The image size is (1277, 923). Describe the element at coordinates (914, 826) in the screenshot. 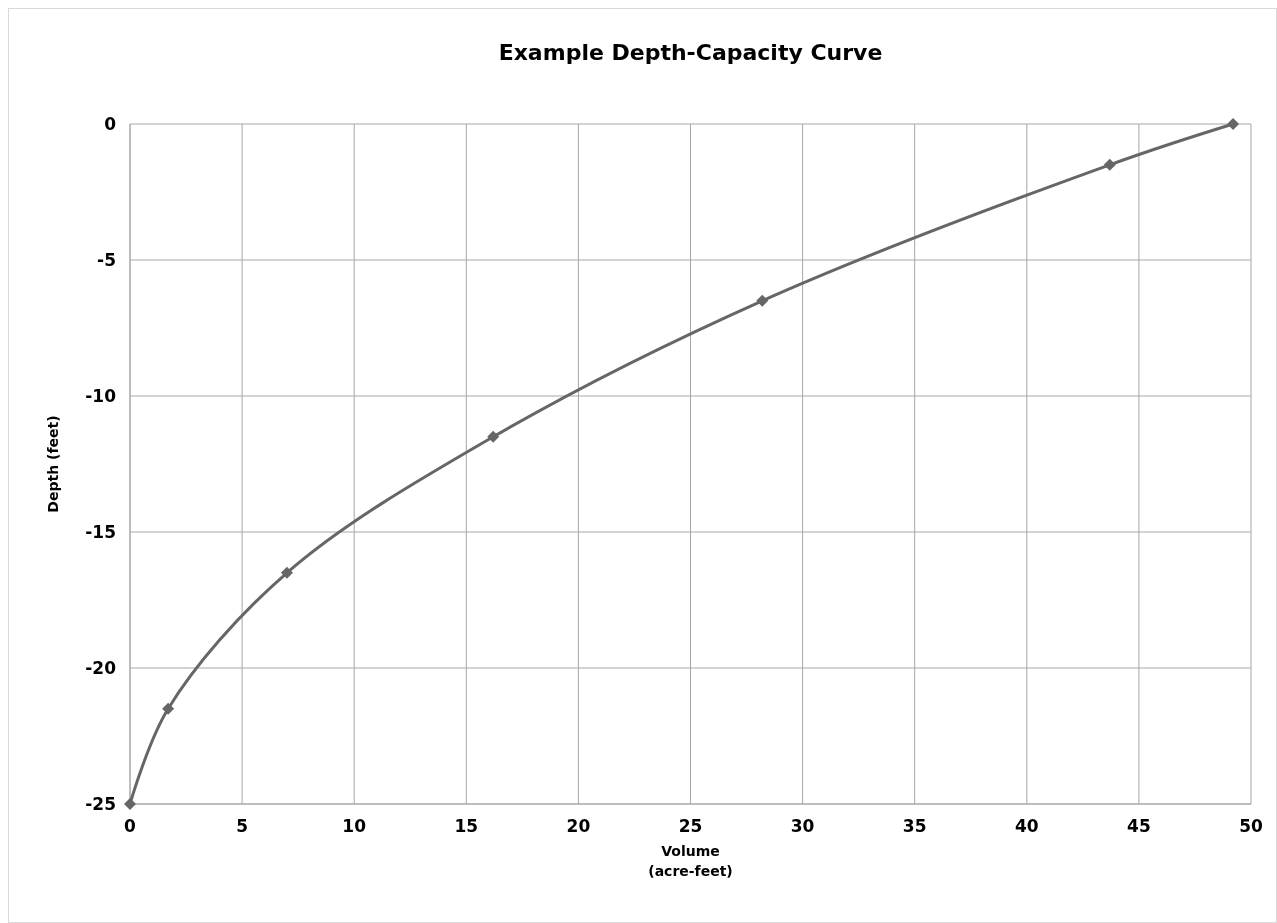

I see `x-tick-label: 35` at that location.